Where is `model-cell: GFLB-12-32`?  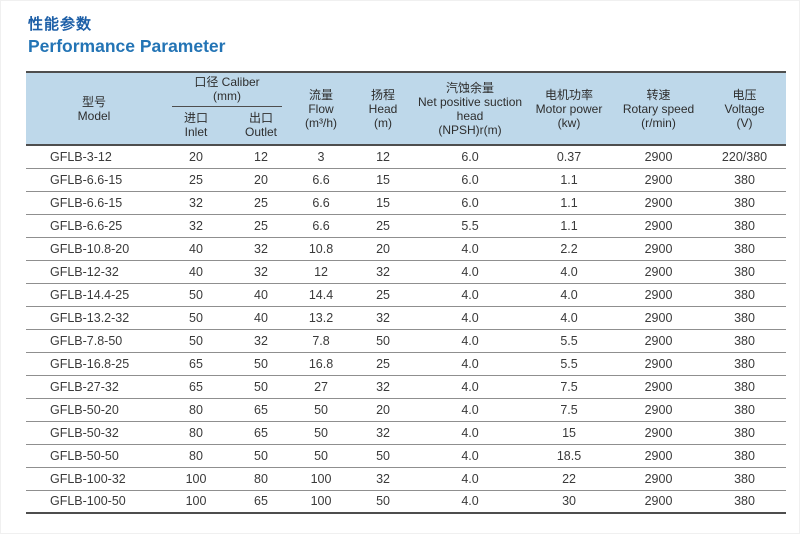 model-cell: GFLB-12-32 is located at coordinates (94, 272).